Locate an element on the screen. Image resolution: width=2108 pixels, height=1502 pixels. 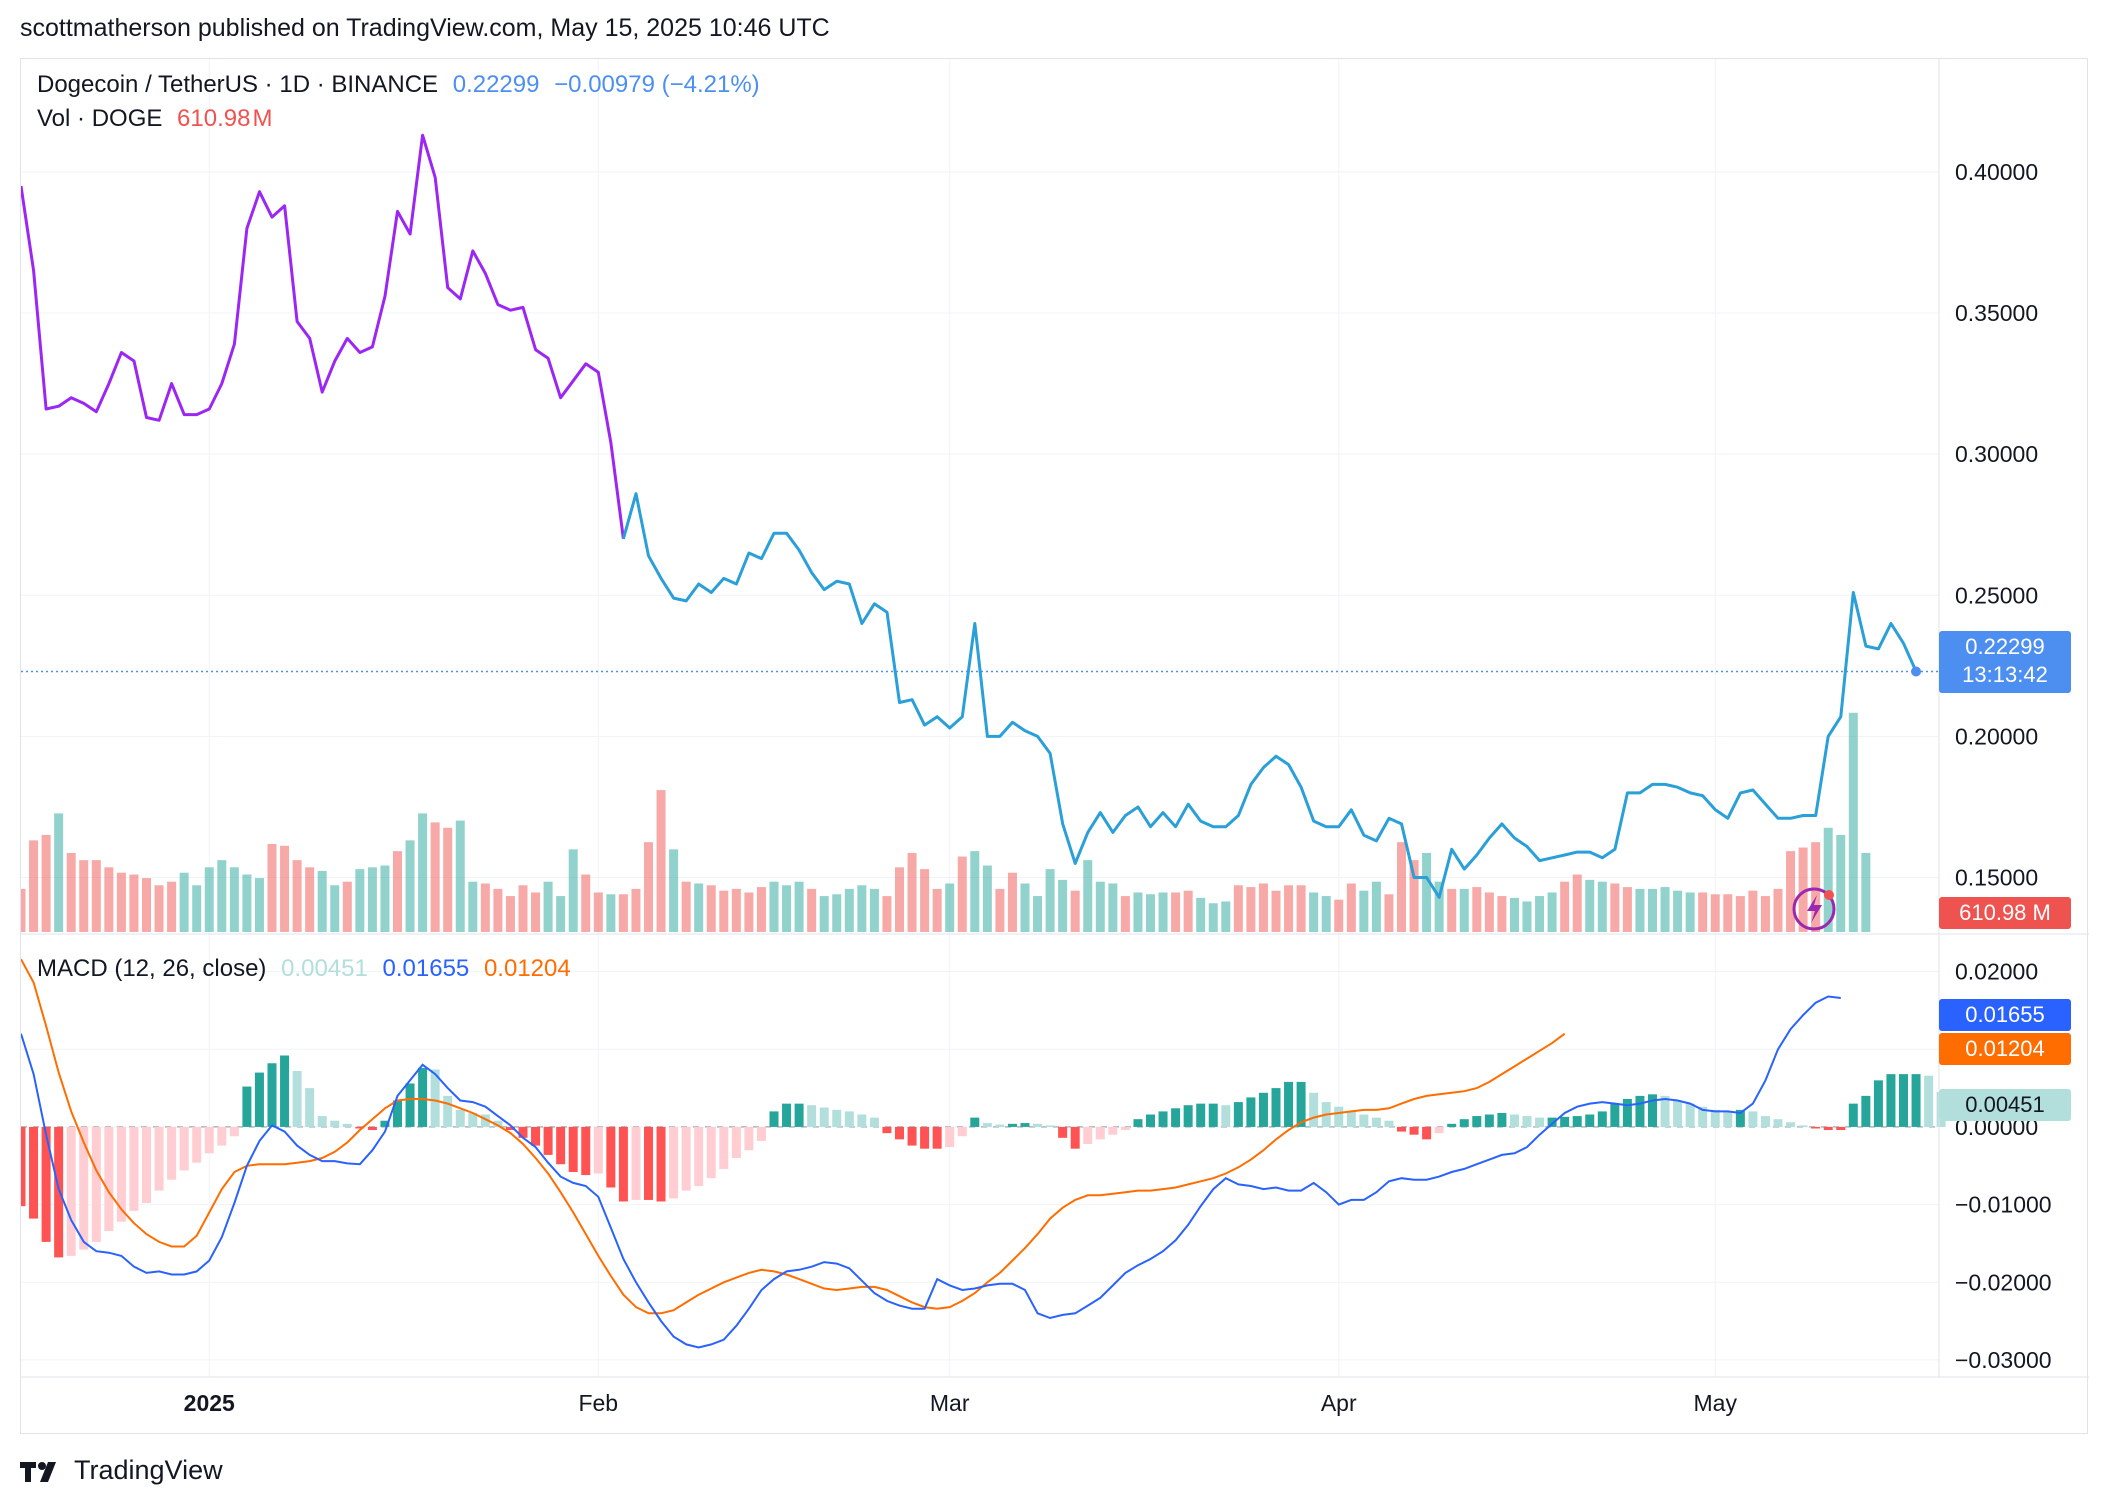
tradingview-logo-icon is located at coordinates (38, 1471).